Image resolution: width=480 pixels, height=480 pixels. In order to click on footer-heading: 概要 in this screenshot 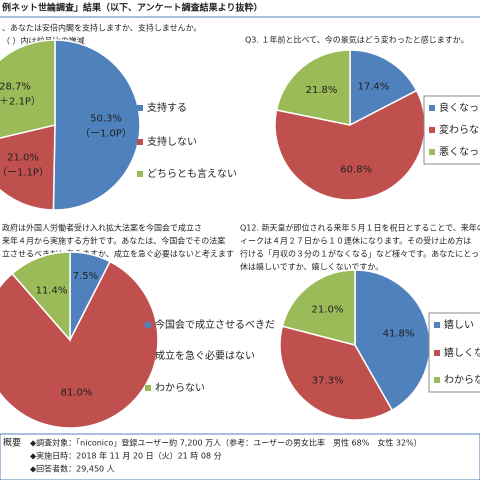, I will do `click(12, 443)`.